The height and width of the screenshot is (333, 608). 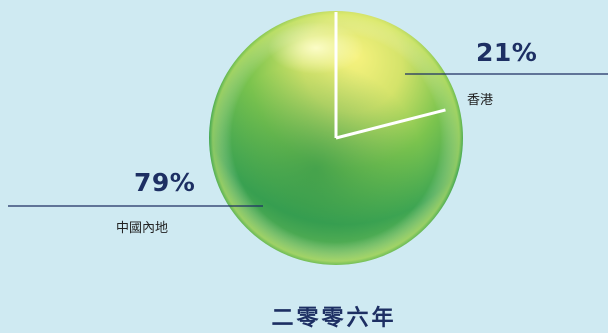 I want to click on slice-value-label-2: 79%, so click(x=165, y=182).